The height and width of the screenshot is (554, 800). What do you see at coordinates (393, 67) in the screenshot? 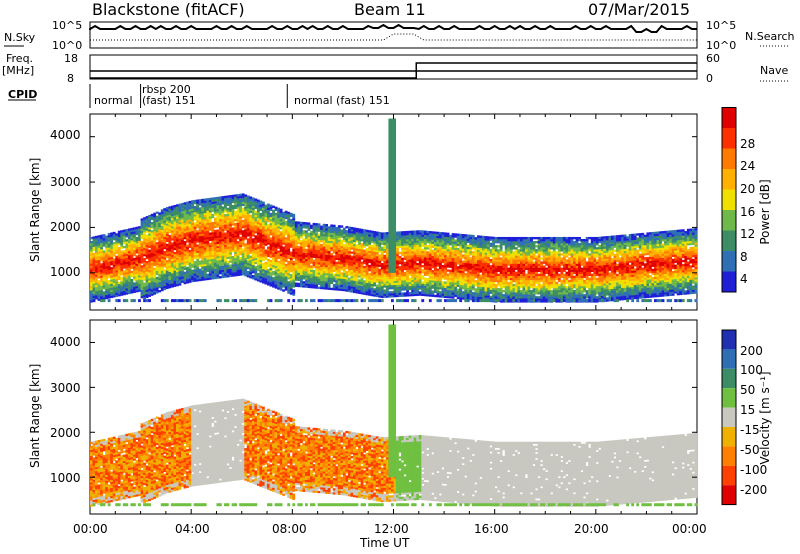
I see `freq-panel-frame` at bounding box center [393, 67].